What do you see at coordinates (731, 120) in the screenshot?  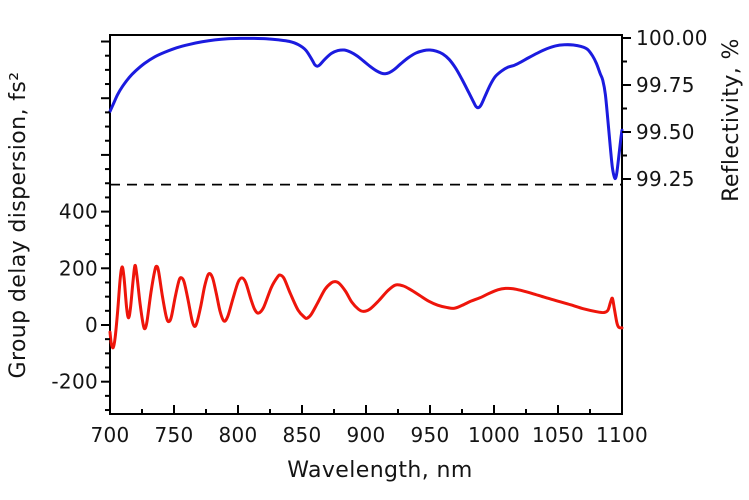 I see `right-y-axis-title: Reflectivity, %` at bounding box center [731, 120].